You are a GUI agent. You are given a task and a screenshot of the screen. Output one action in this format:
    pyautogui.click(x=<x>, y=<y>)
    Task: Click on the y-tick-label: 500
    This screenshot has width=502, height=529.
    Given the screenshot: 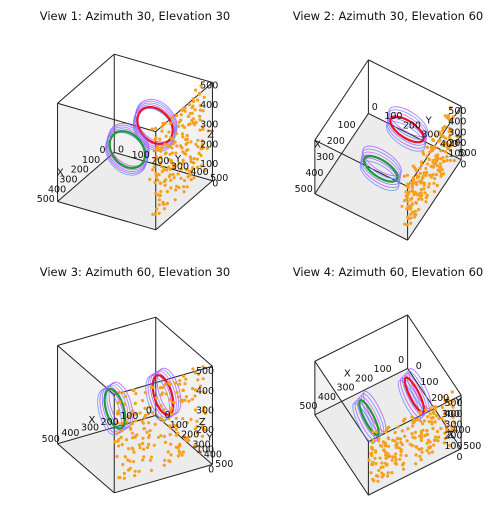 What is the action you would take?
    pyautogui.click(x=468, y=153)
    